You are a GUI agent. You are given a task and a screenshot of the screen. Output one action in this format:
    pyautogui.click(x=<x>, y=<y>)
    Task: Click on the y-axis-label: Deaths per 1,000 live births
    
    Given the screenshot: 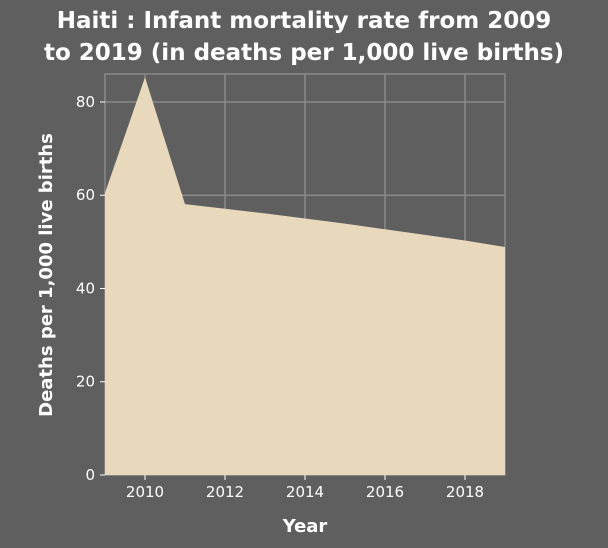 What is the action you would take?
    pyautogui.click(x=46, y=275)
    